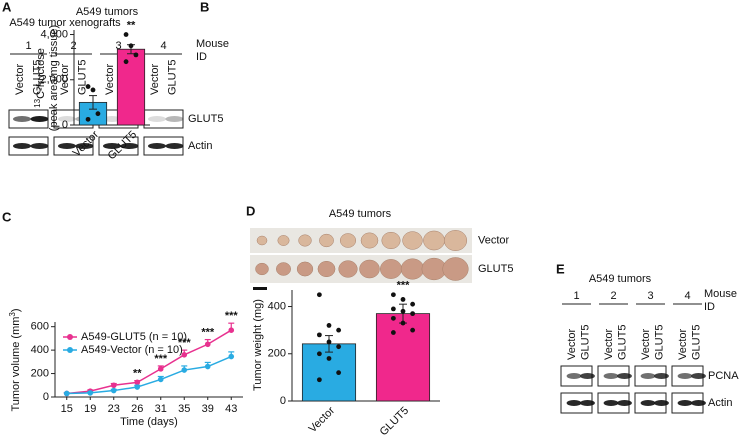 This screenshot has height=440, width=746. Describe the element at coordinates (576, 296) in the screenshot. I see `mouse-number: 1` at that location.